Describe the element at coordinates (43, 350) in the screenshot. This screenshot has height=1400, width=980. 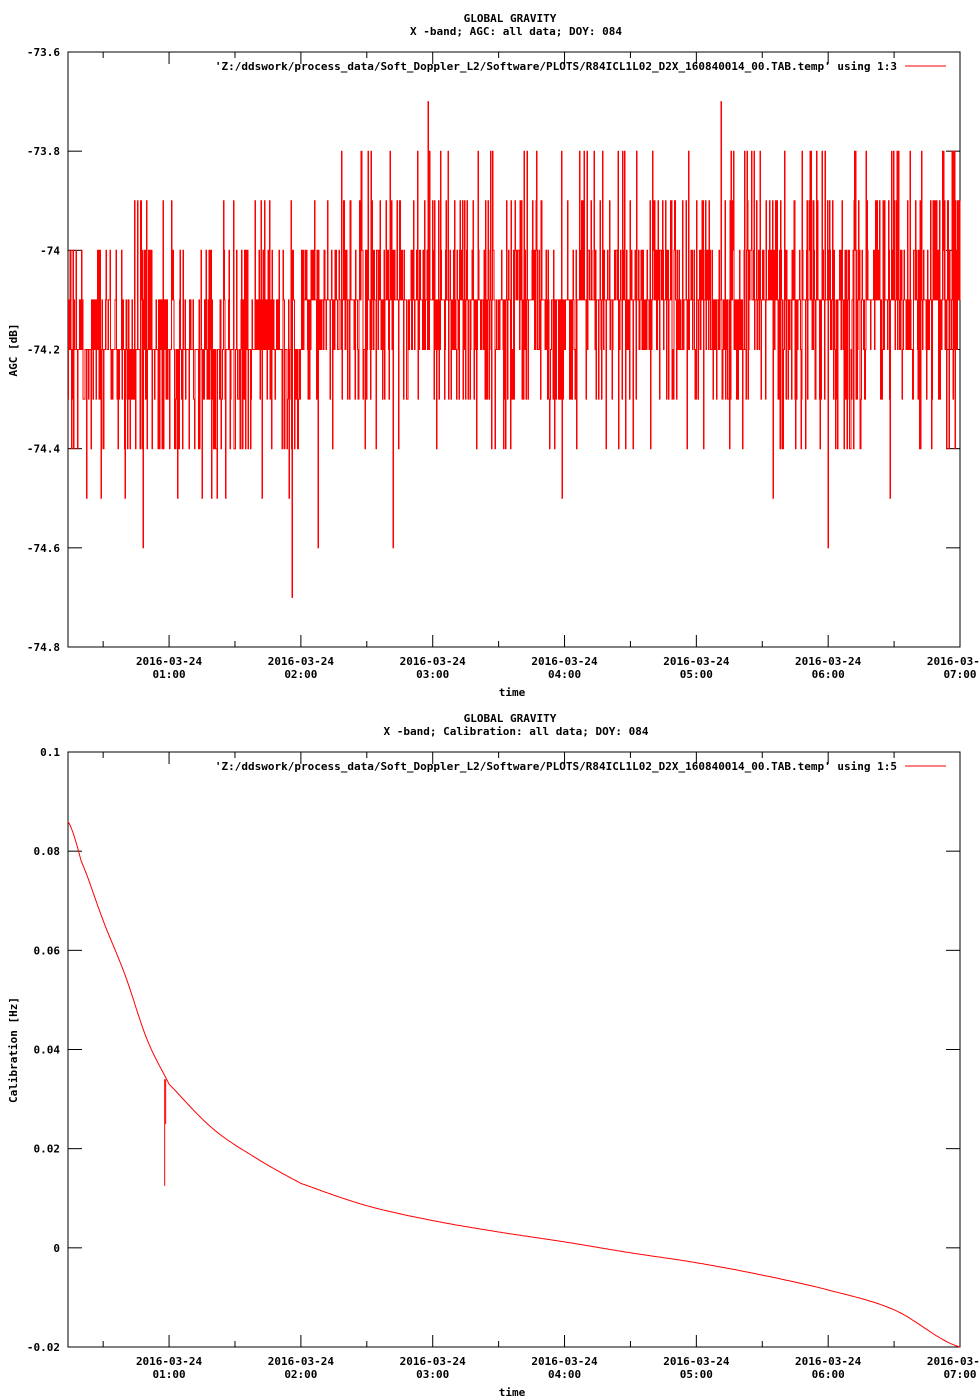
I see `y-tick-label: -74.2` at that location.